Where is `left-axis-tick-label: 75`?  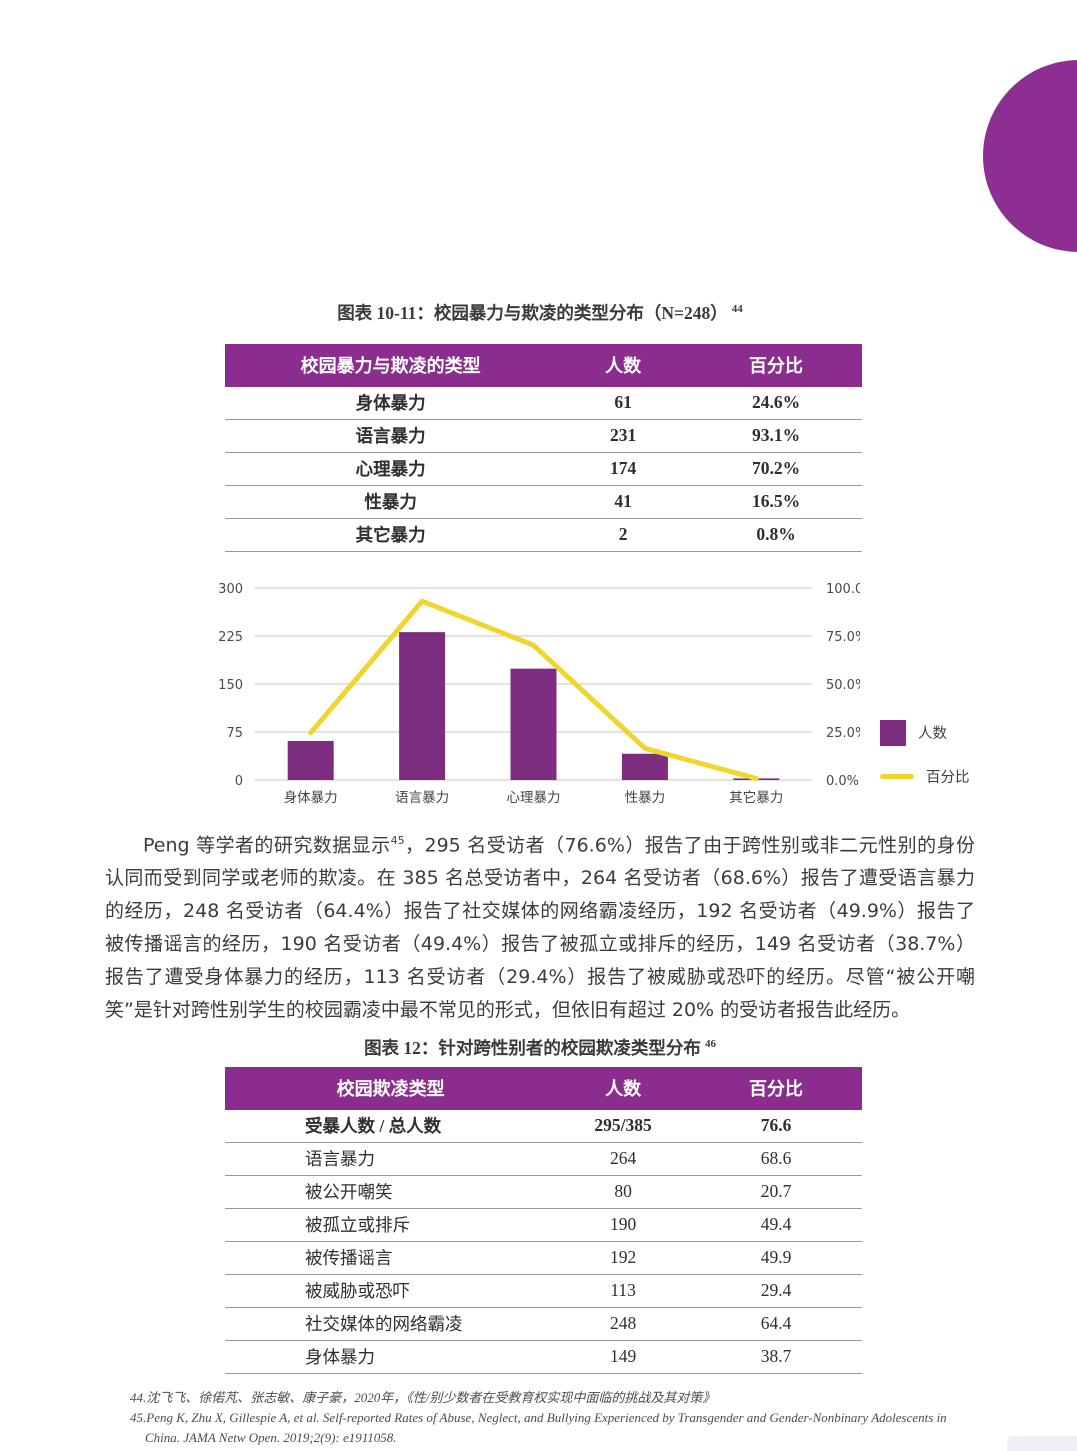
left-axis-tick-label: 75 is located at coordinates (234, 733).